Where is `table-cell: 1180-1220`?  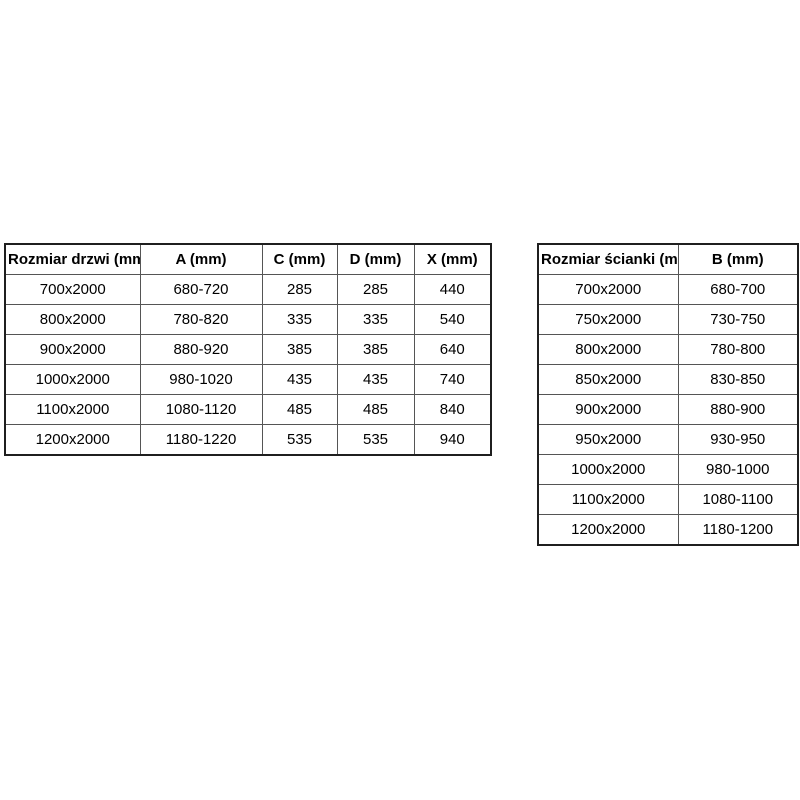
table-cell: 1180-1220 is located at coordinates (201, 440).